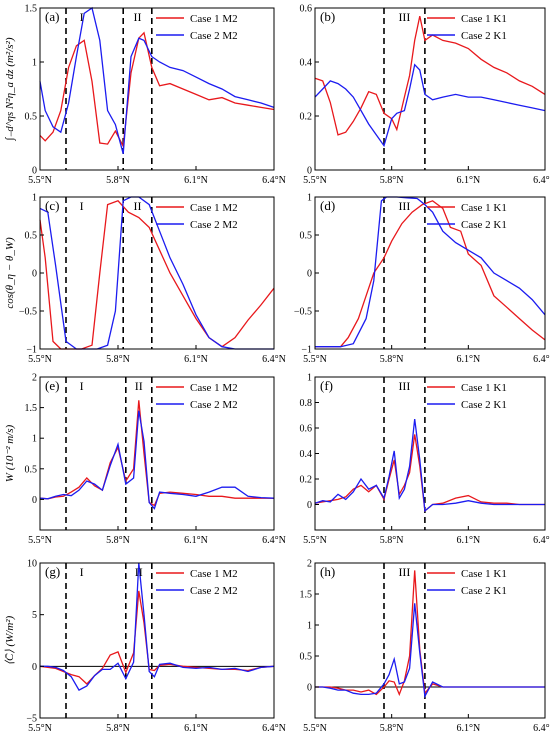 This screenshot has width=550, height=741. Describe the element at coordinates (10, 453) in the screenshot. I see `y-axis-label: W (10⁻² m/s)` at that location.